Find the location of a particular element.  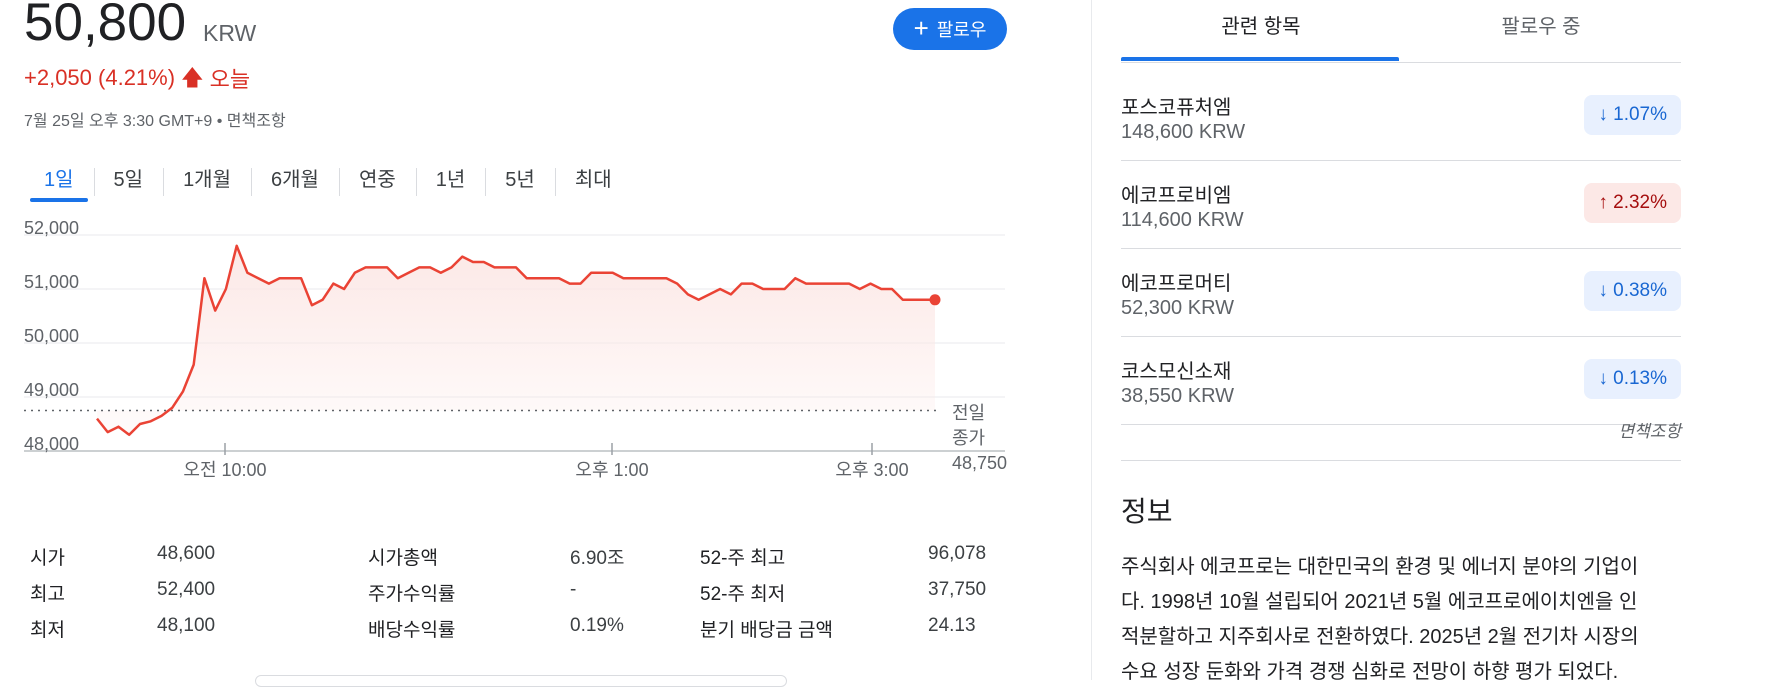

range-tab-3: 6개월 is located at coordinates (295, 180).